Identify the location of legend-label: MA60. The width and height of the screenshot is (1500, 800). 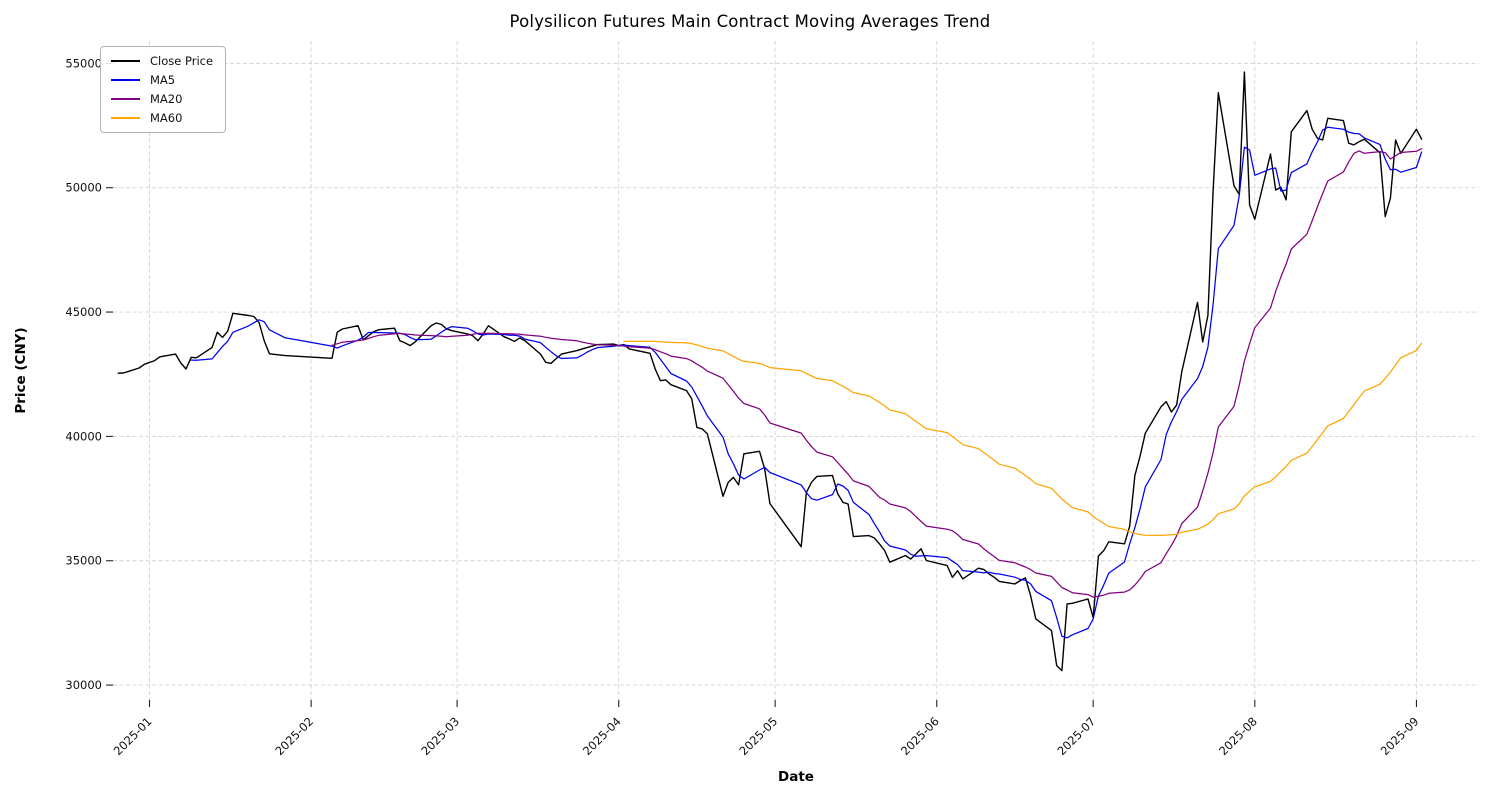
(166, 118).